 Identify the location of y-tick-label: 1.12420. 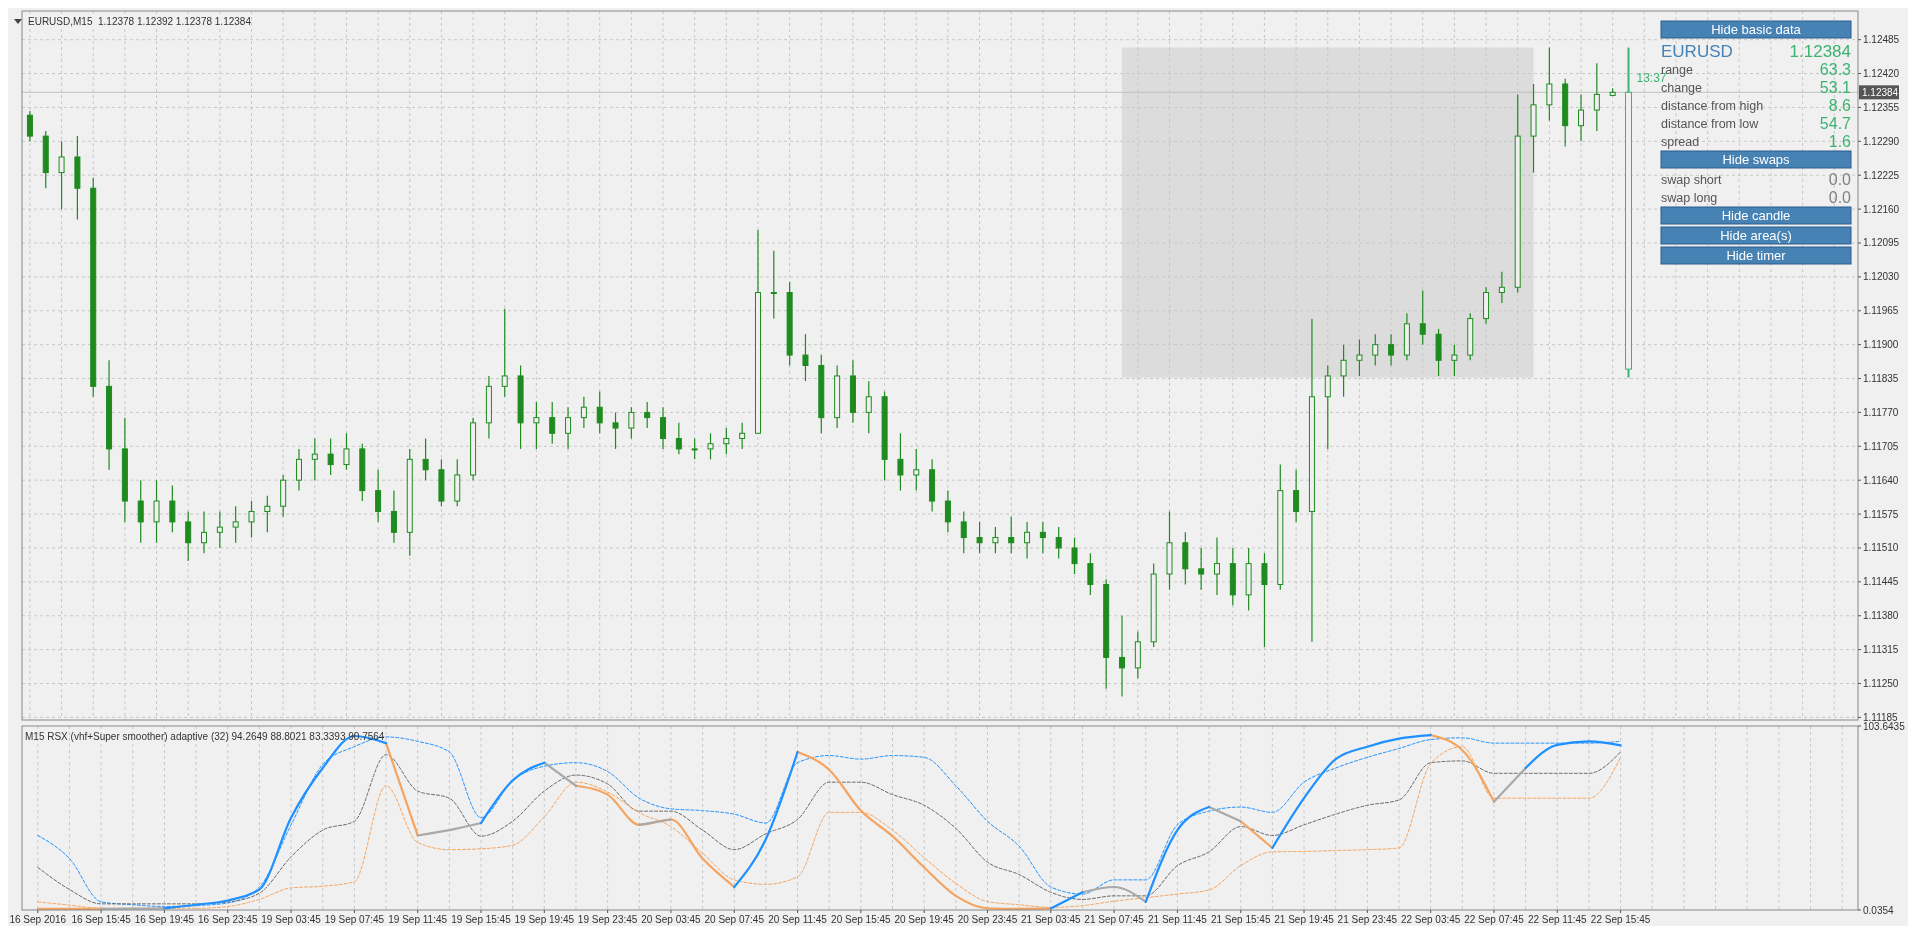
(1881, 74).